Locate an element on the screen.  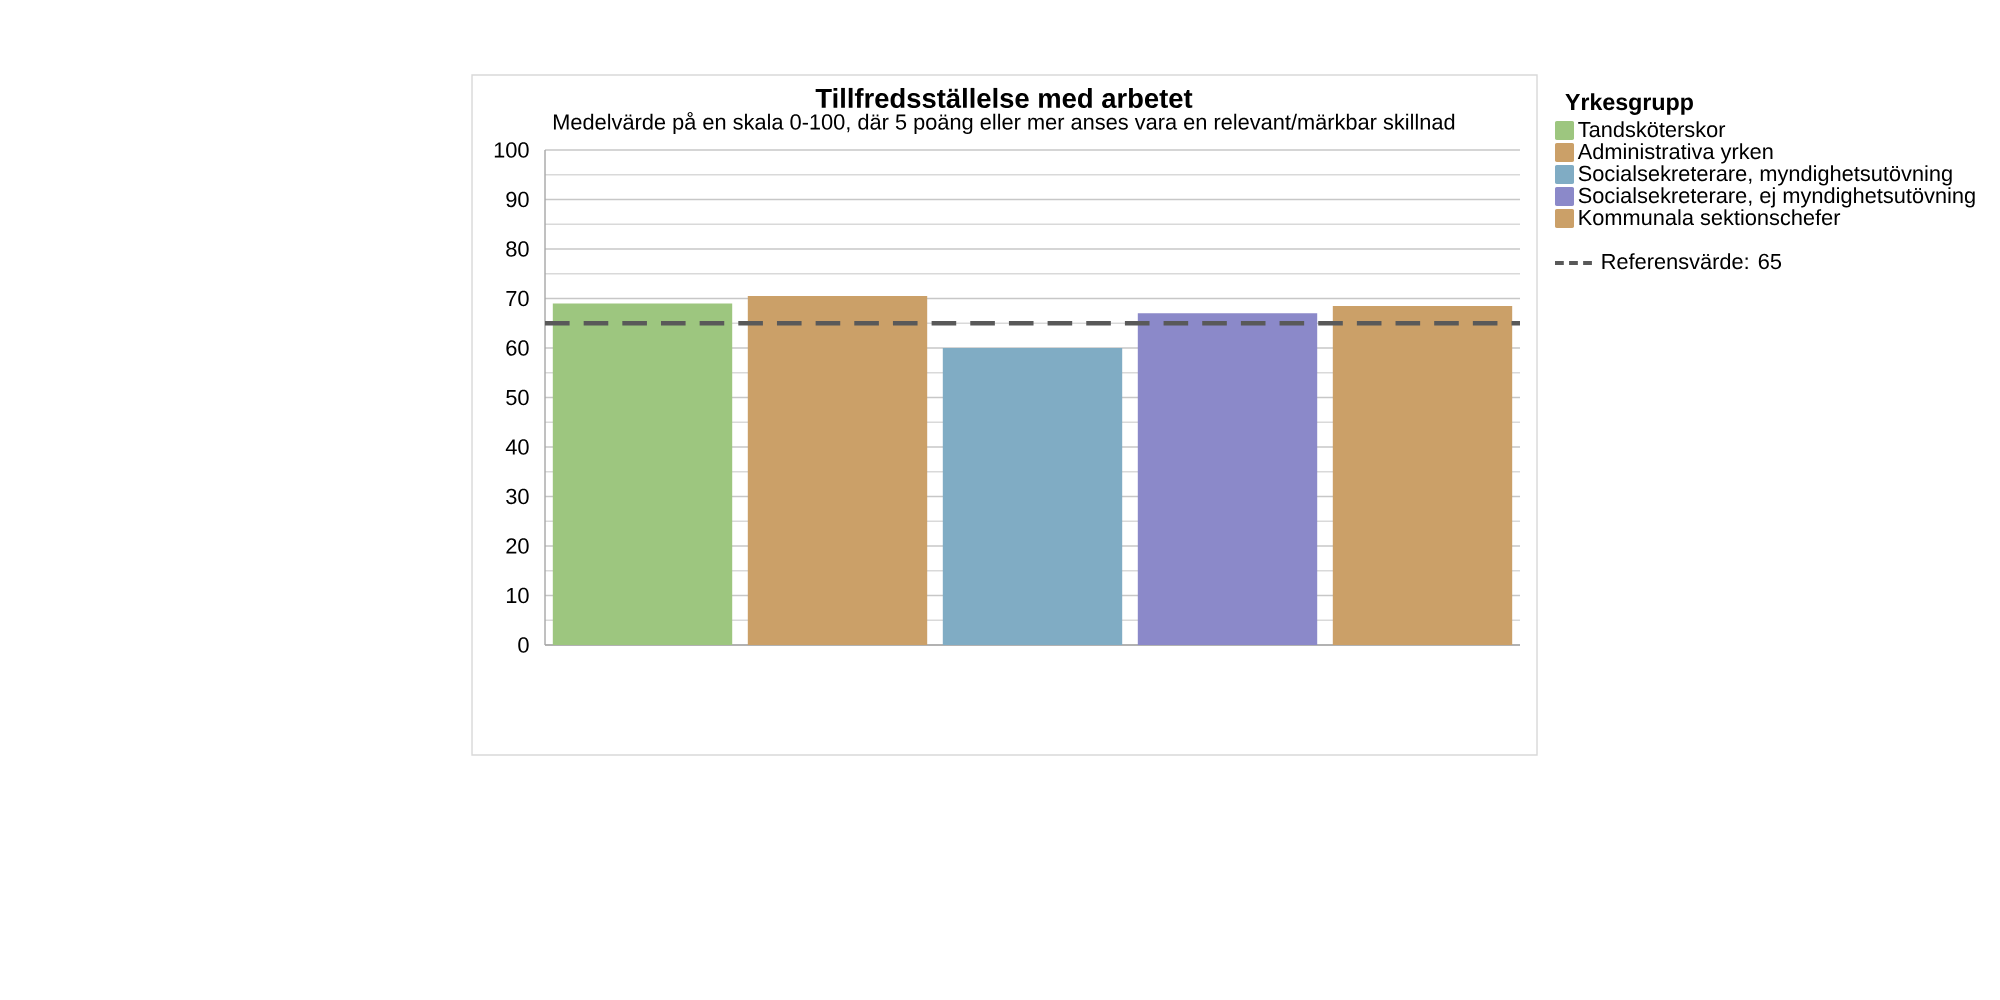
y-tick-label: 100 is located at coordinates (511, 150).